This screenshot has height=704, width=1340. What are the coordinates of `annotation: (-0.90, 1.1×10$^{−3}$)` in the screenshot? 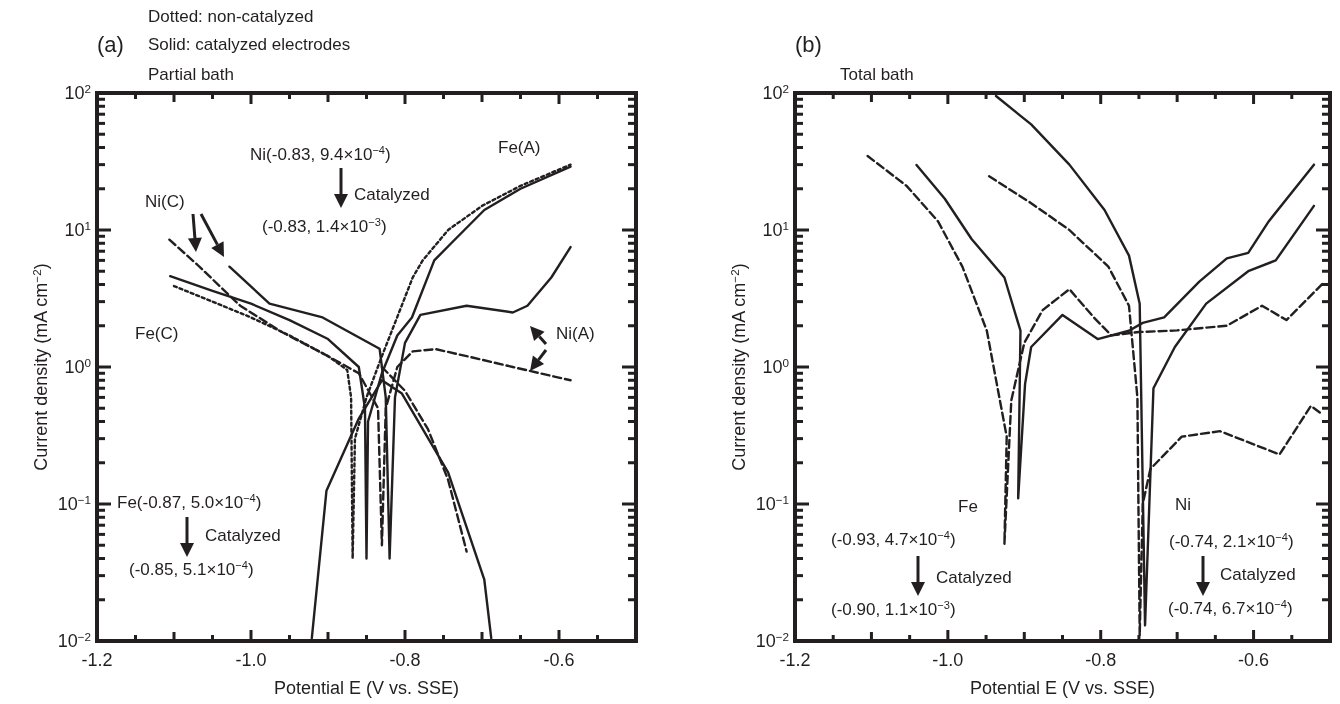 It's located at (893, 609).